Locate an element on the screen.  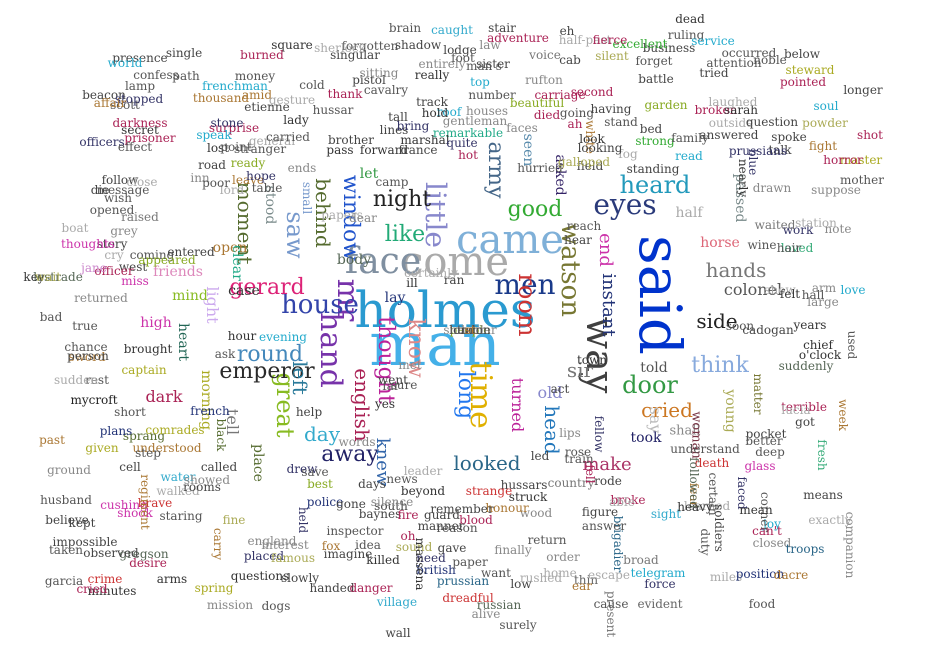
word-cadogan: cadogan is located at coordinates (768, 330).